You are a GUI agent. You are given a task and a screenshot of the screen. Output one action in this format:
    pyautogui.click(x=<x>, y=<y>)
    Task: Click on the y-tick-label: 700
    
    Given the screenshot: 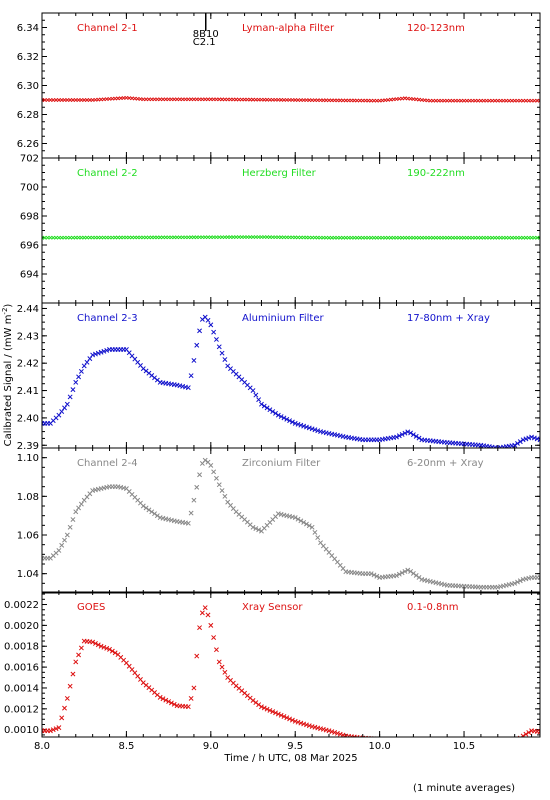 What is the action you would take?
    pyautogui.click(x=29, y=188)
    